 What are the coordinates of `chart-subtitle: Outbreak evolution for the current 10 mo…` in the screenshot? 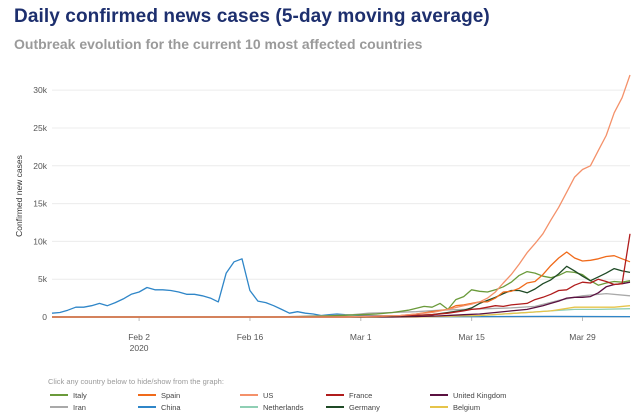 It's located at (218, 44).